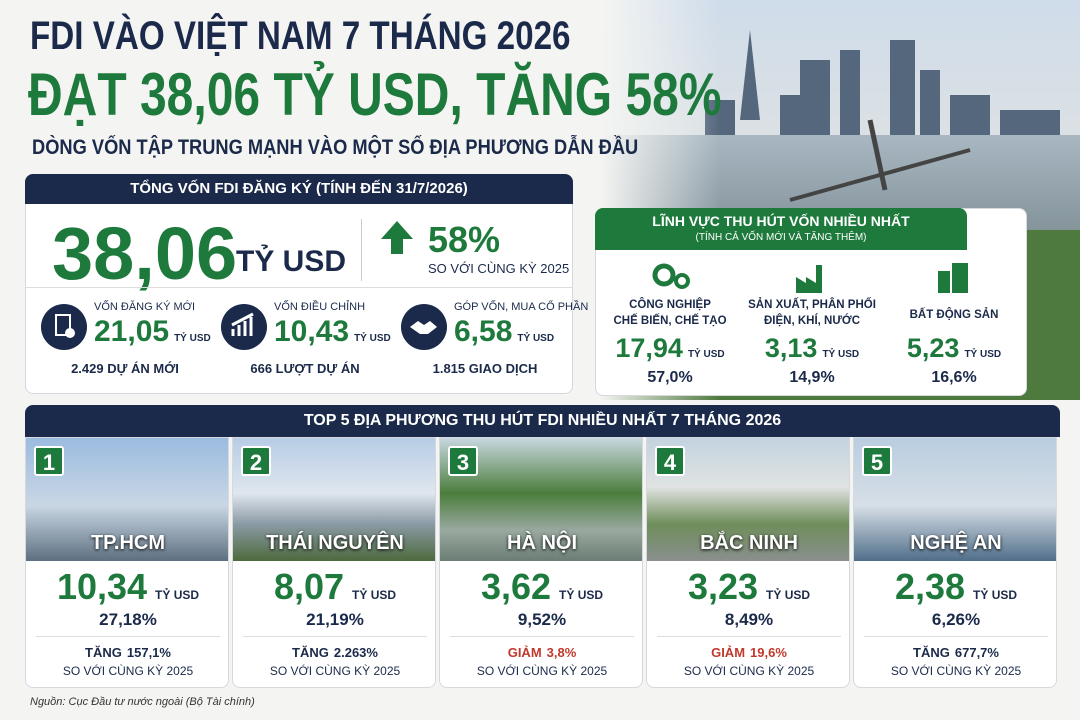 This screenshot has width=1080, height=720. I want to click on region-name: HÀ NỘI, so click(542, 543).